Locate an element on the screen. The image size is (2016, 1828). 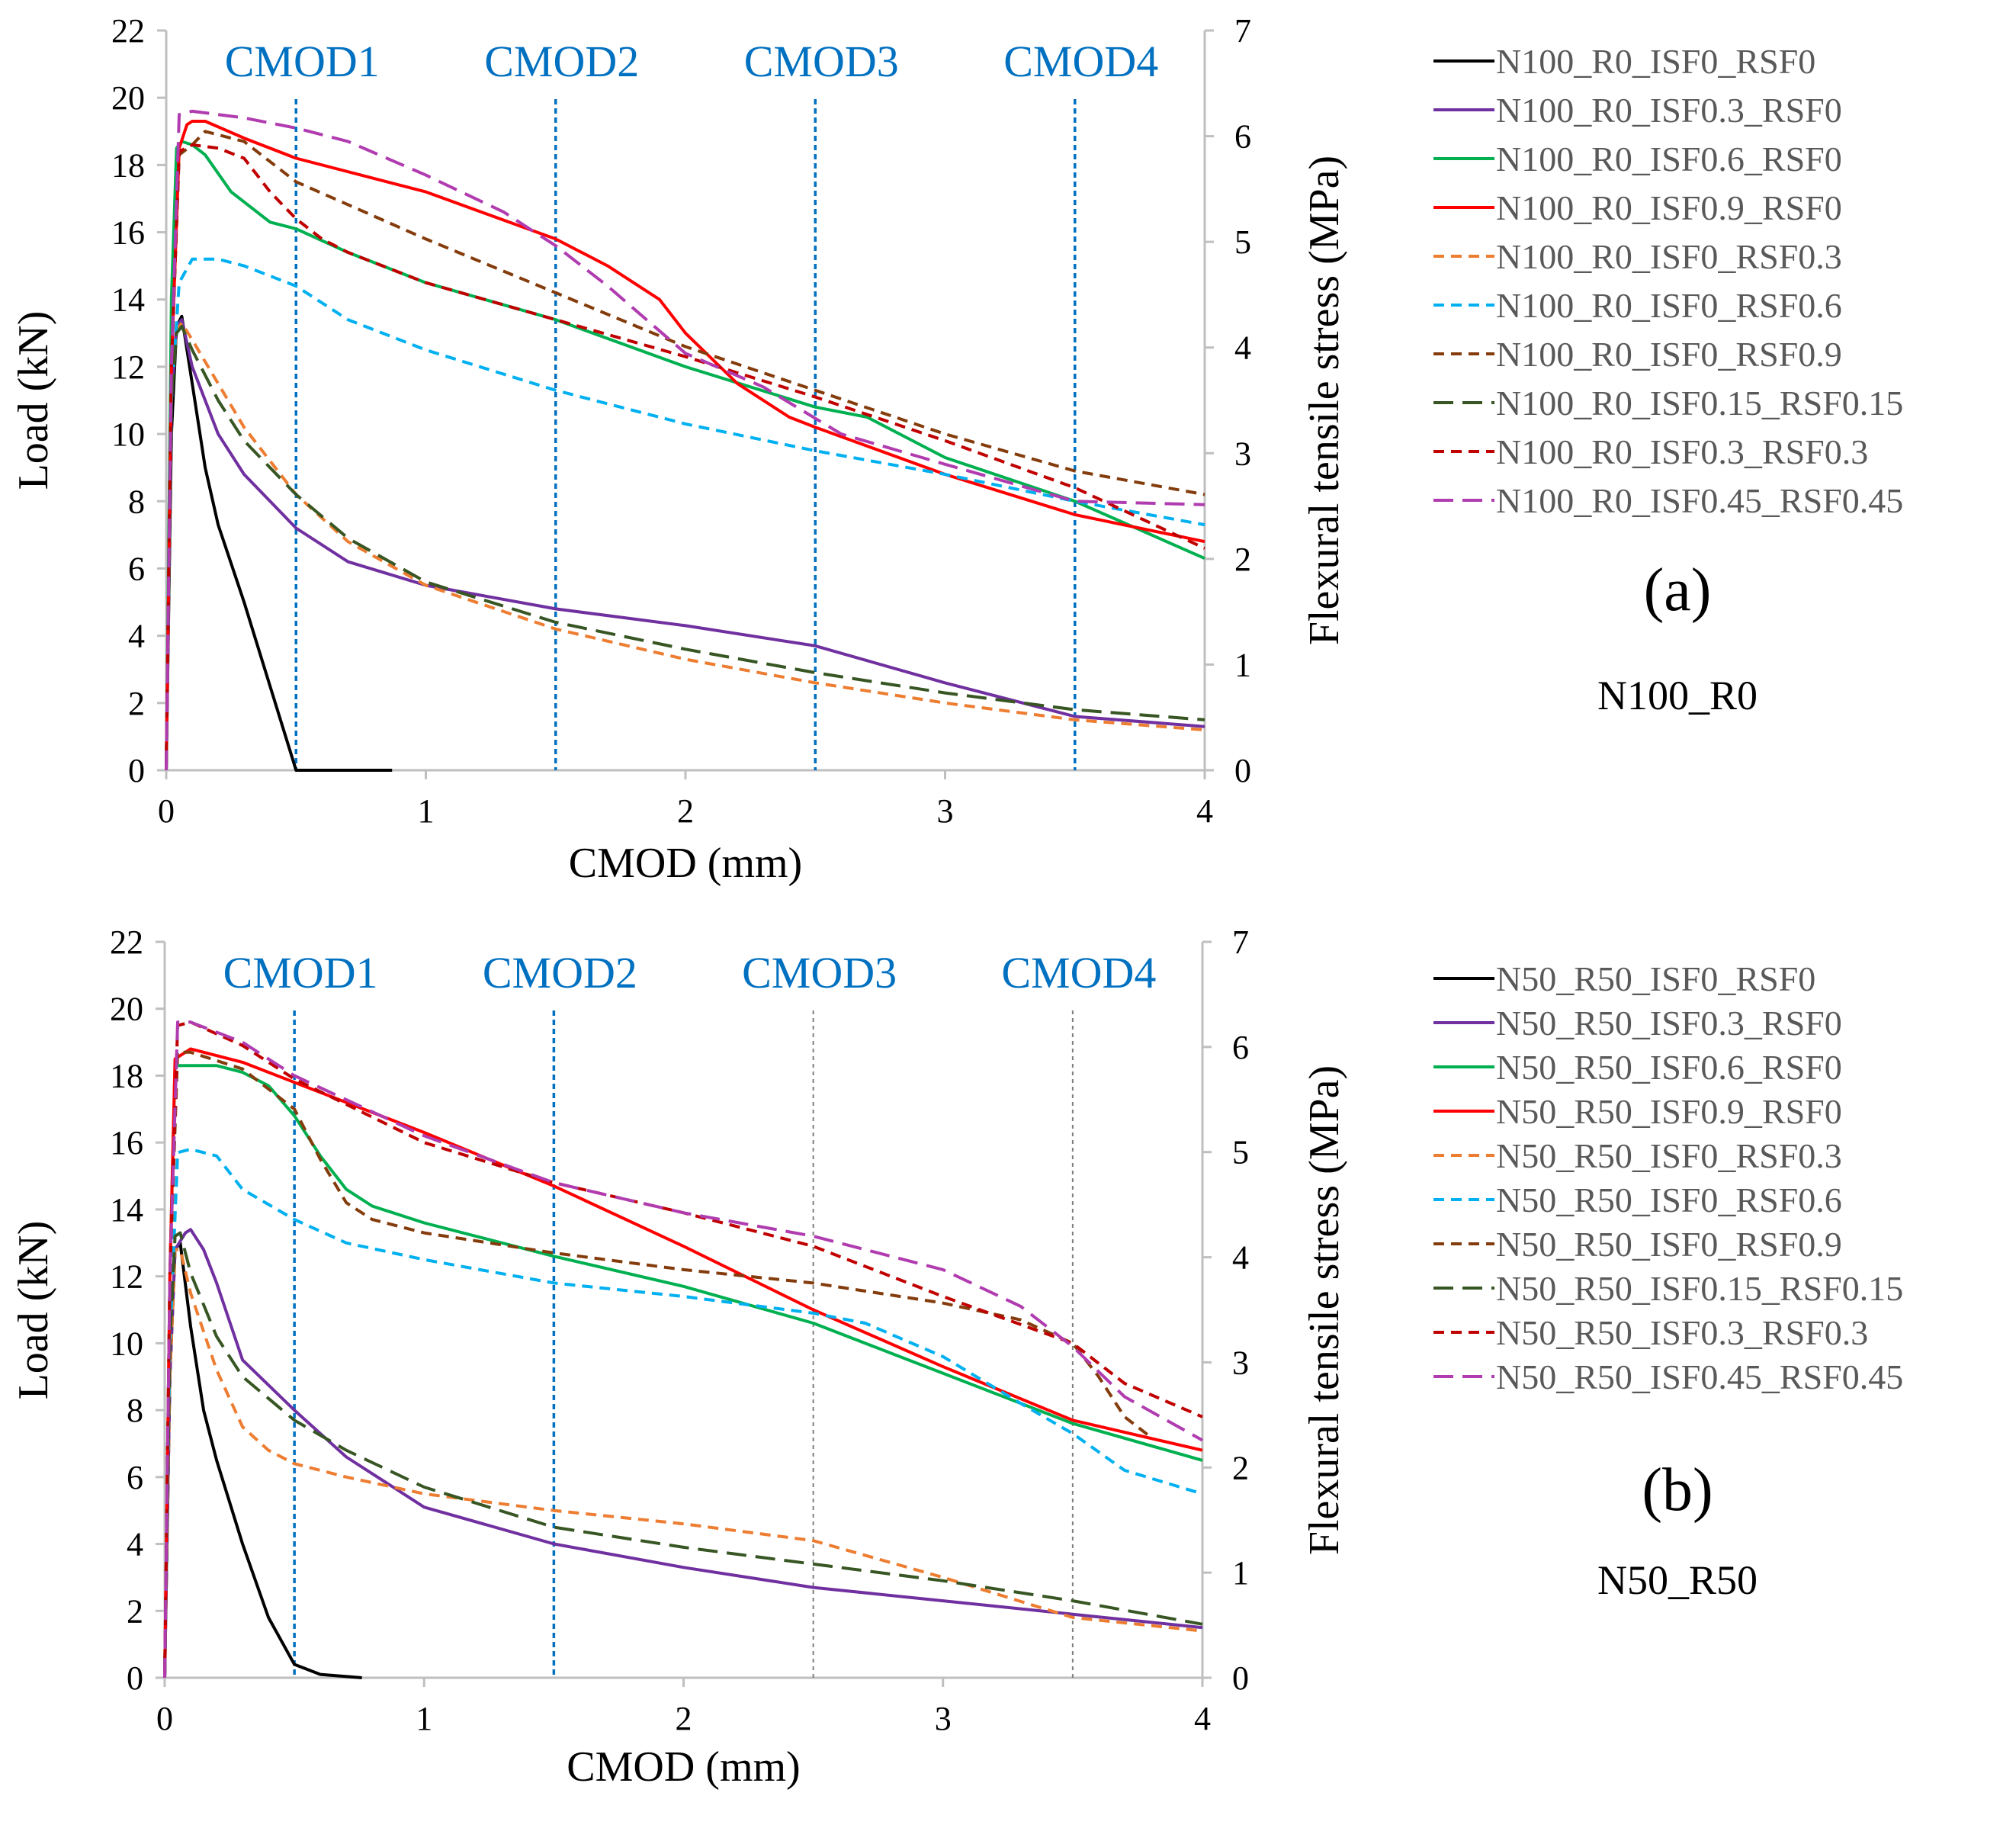
panel2-y-tick-label: 12 is located at coordinates (127, 1277).